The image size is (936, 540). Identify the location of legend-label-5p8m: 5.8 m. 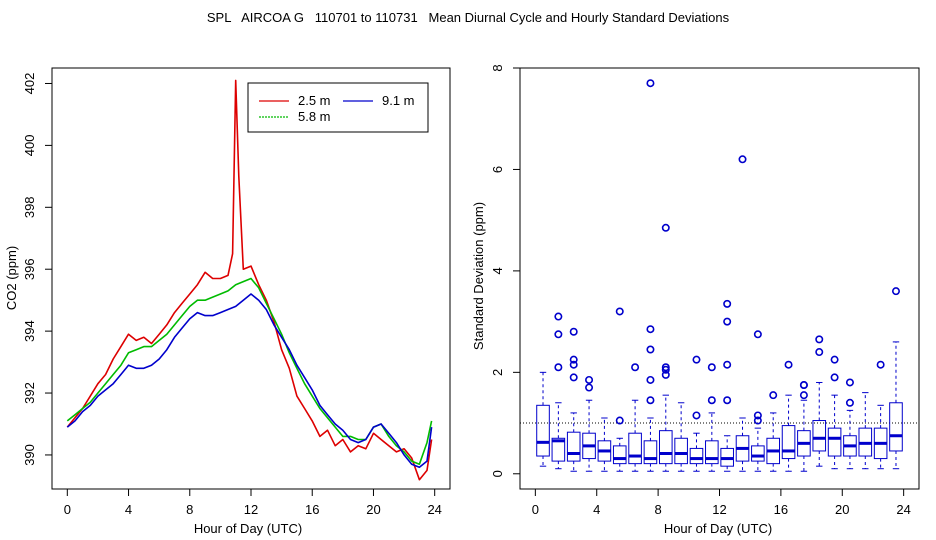
(314, 116).